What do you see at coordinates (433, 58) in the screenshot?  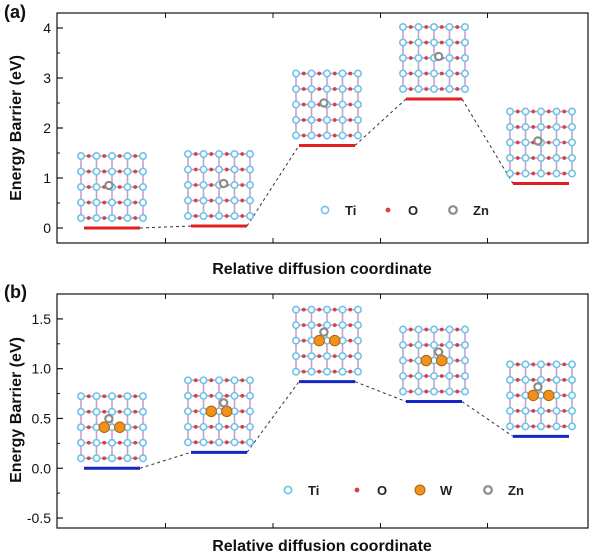 I see `structure-inset` at bounding box center [433, 58].